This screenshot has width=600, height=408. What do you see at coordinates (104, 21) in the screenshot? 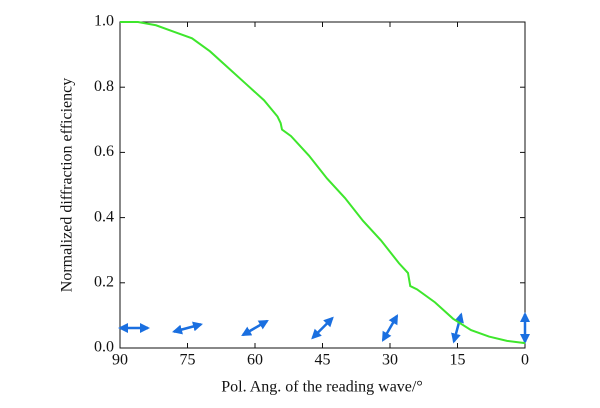
I see `y-tick-label: 1.0` at bounding box center [104, 21].